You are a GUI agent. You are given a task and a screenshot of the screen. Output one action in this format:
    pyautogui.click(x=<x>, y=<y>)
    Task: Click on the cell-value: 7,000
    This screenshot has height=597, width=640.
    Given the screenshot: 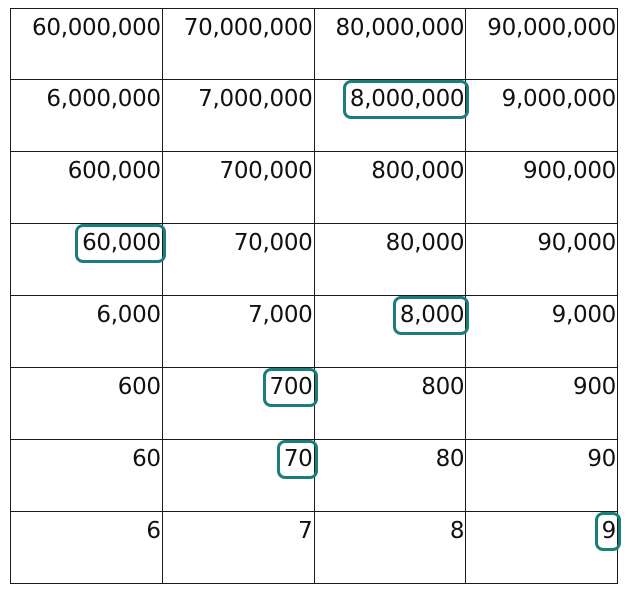 What is the action you would take?
    pyautogui.click(x=280, y=315)
    